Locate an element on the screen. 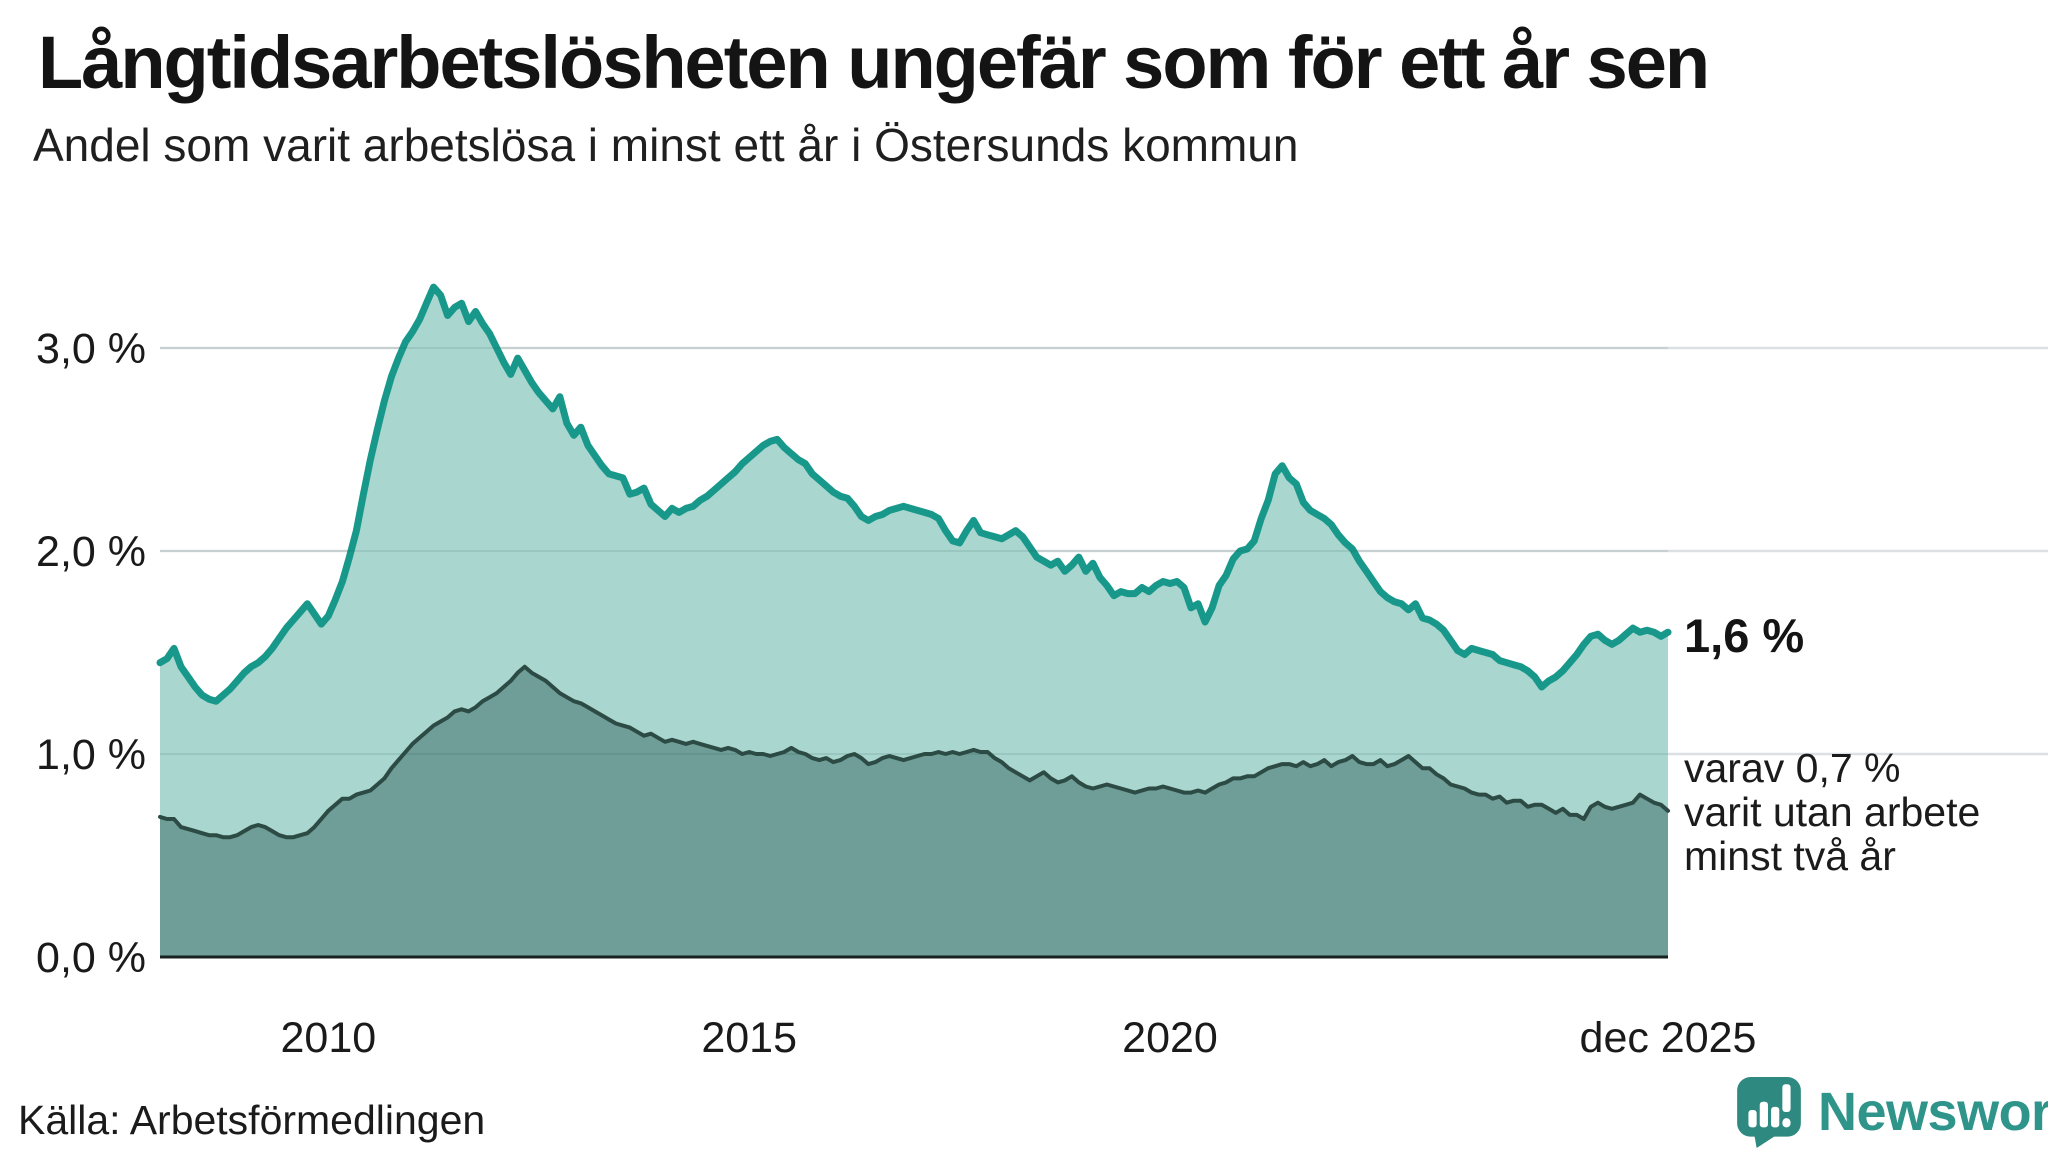  subseries-annotation-line2: varit utan arbete is located at coordinates (1832, 812).